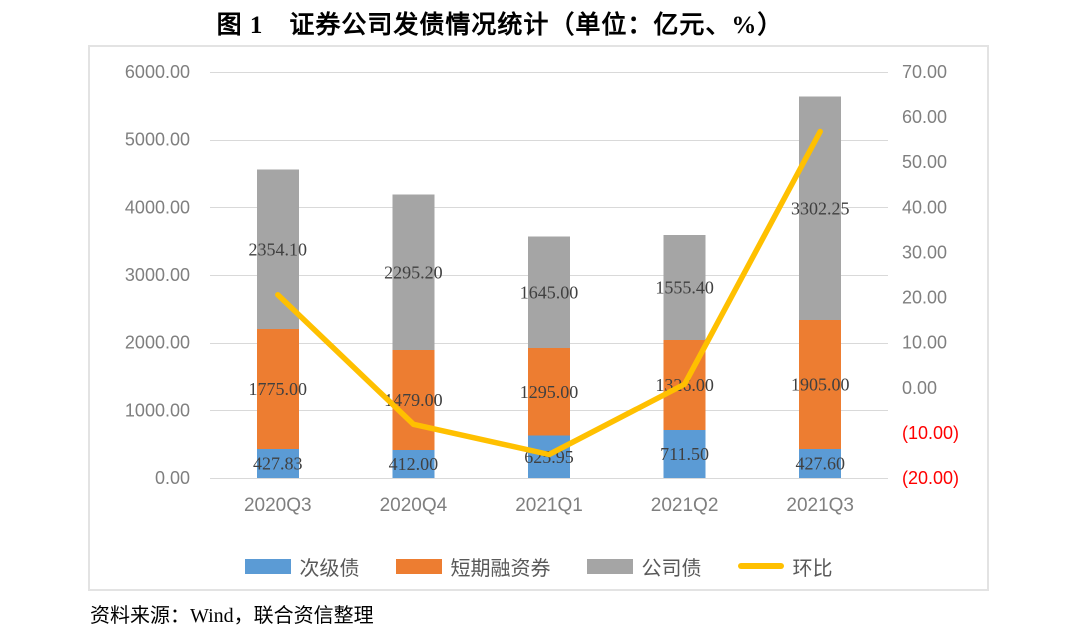 The width and height of the screenshot is (1080, 635). I want to click on svg-text: 427.83, so click(277, 464).